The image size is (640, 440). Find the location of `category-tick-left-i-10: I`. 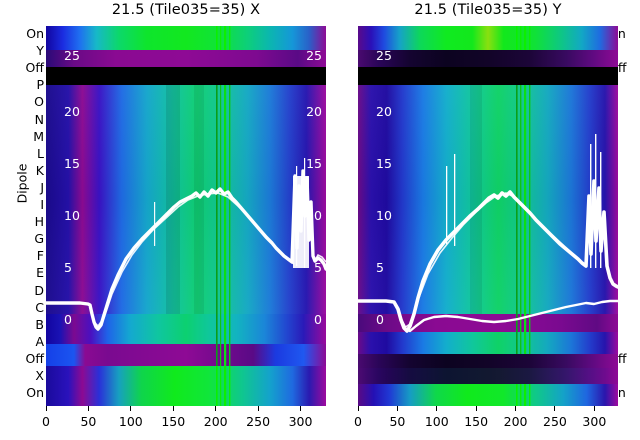

category-tick-left-i-10: I is located at coordinates (42, 204).